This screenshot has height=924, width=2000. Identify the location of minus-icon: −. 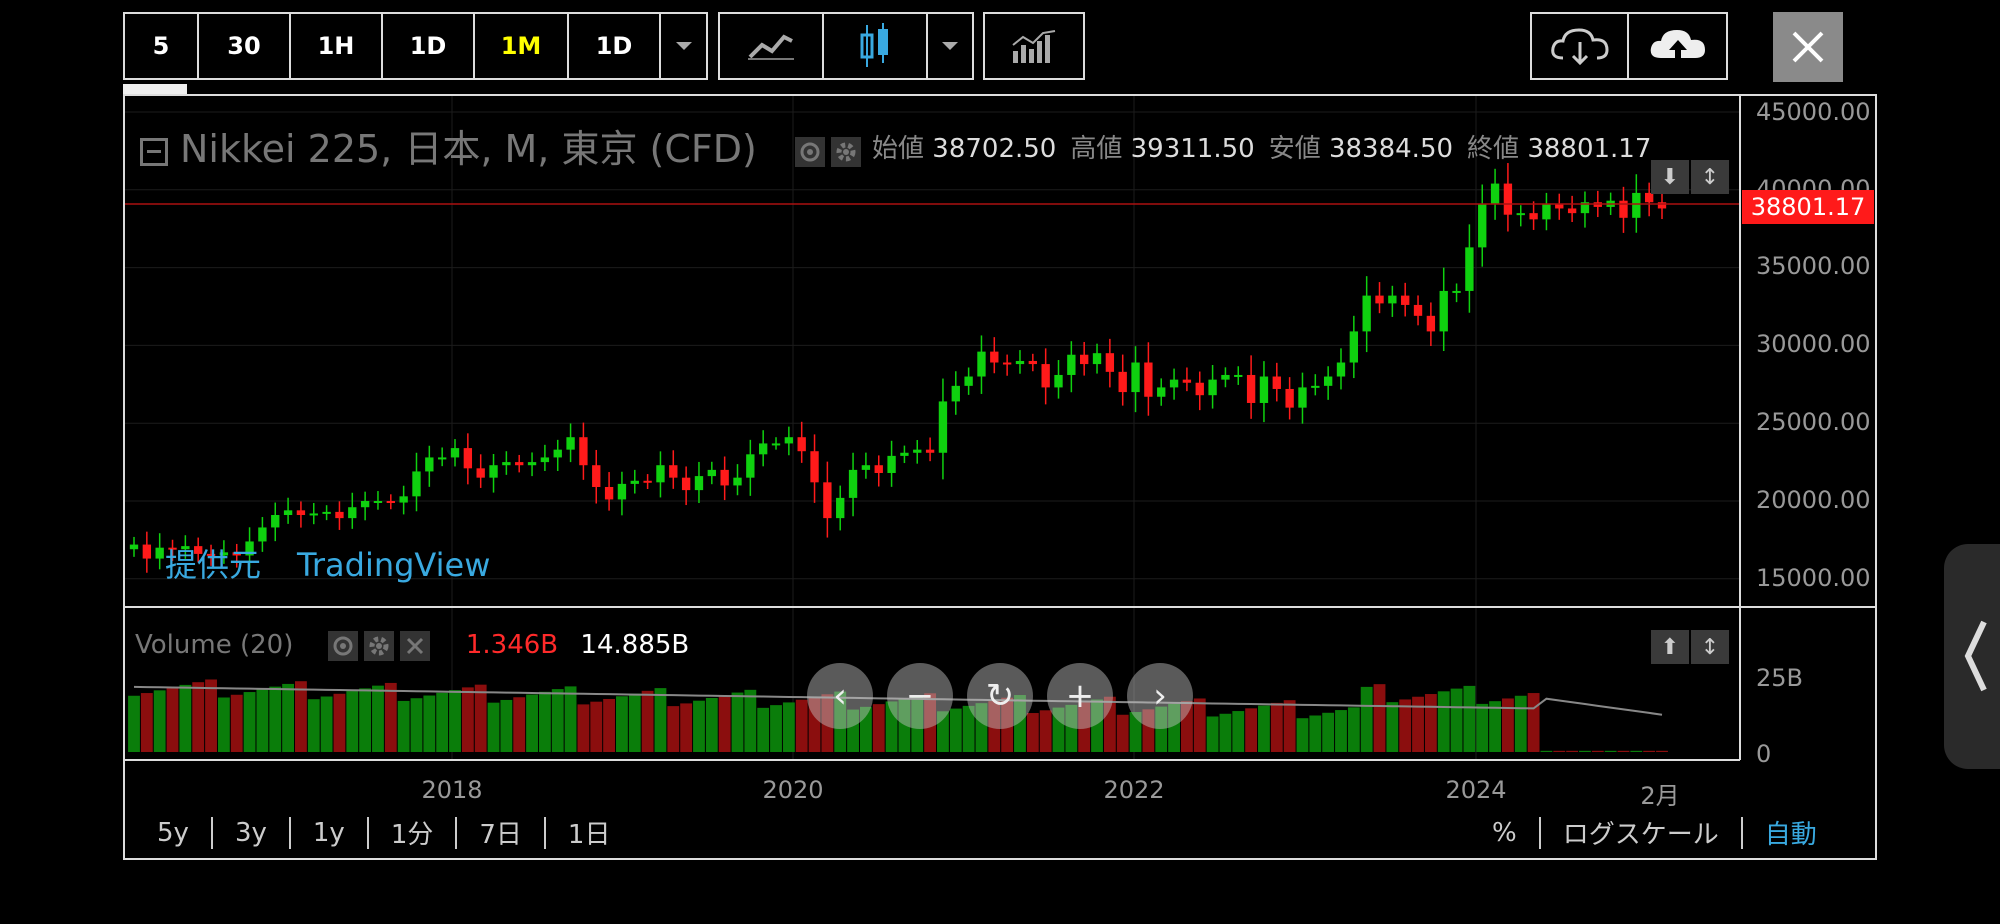
(920, 696).